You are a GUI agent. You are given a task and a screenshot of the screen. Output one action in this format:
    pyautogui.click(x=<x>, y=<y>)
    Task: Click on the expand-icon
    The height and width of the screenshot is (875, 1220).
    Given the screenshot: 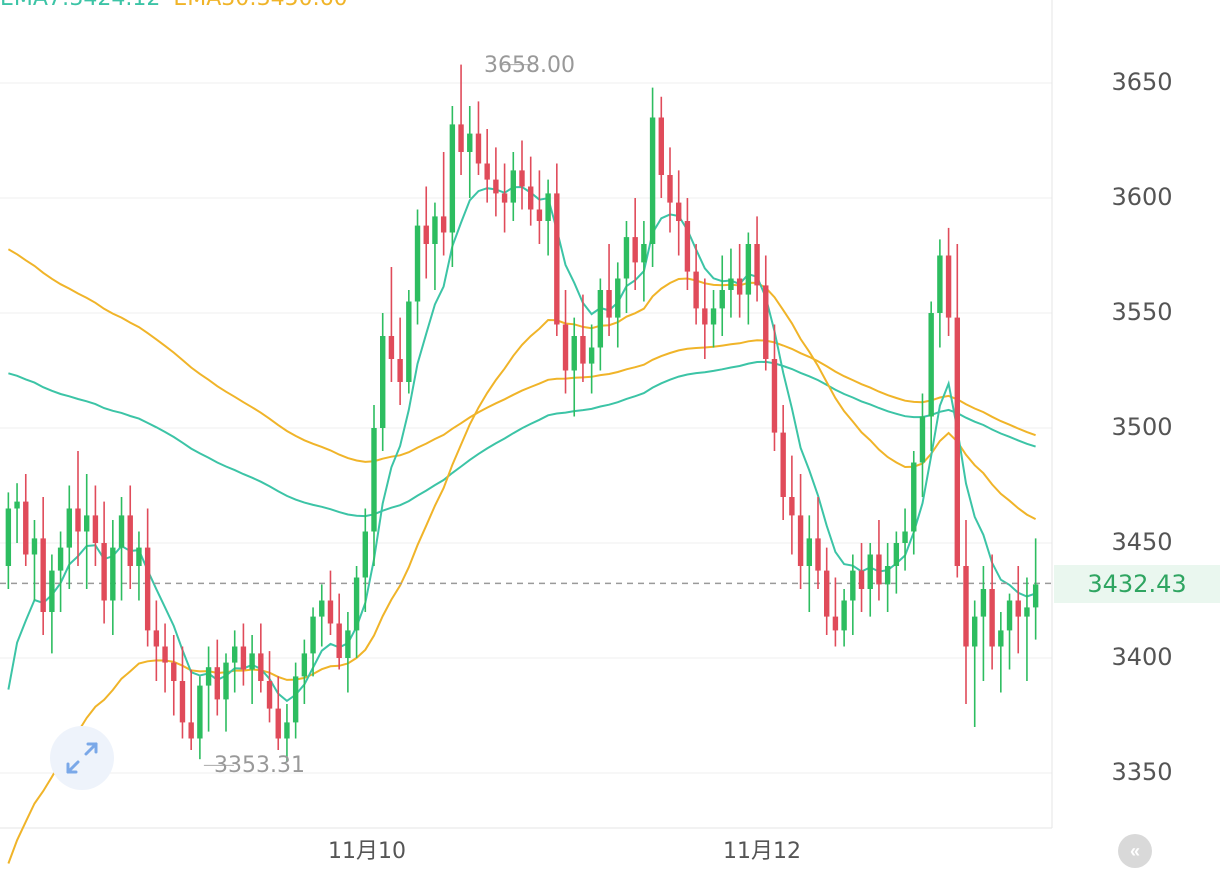 What is the action you would take?
    pyautogui.click(x=82, y=758)
    